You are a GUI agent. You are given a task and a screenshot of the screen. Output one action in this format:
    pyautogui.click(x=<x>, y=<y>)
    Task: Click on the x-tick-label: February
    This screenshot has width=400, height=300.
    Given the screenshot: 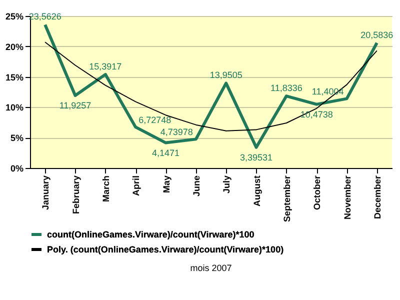 What is the action you would take?
    pyautogui.click(x=75, y=195)
    